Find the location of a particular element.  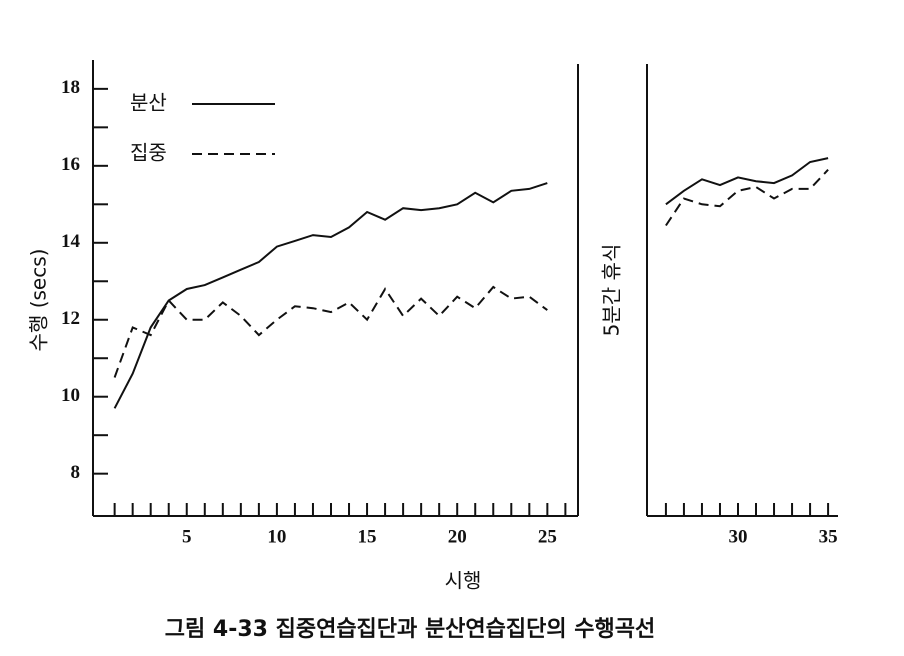

y-axis-label: 수행 (secs) is located at coordinates (39, 300).